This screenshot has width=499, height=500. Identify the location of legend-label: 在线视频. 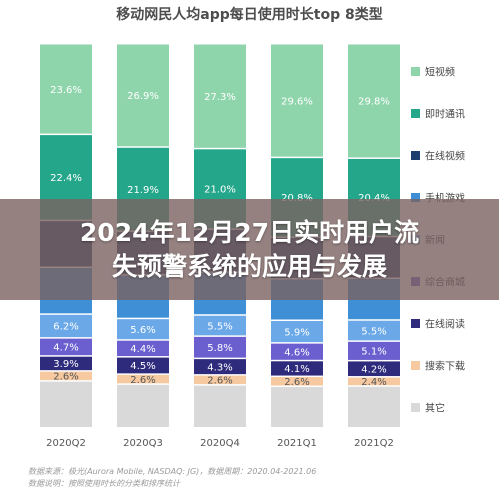
(445, 156).